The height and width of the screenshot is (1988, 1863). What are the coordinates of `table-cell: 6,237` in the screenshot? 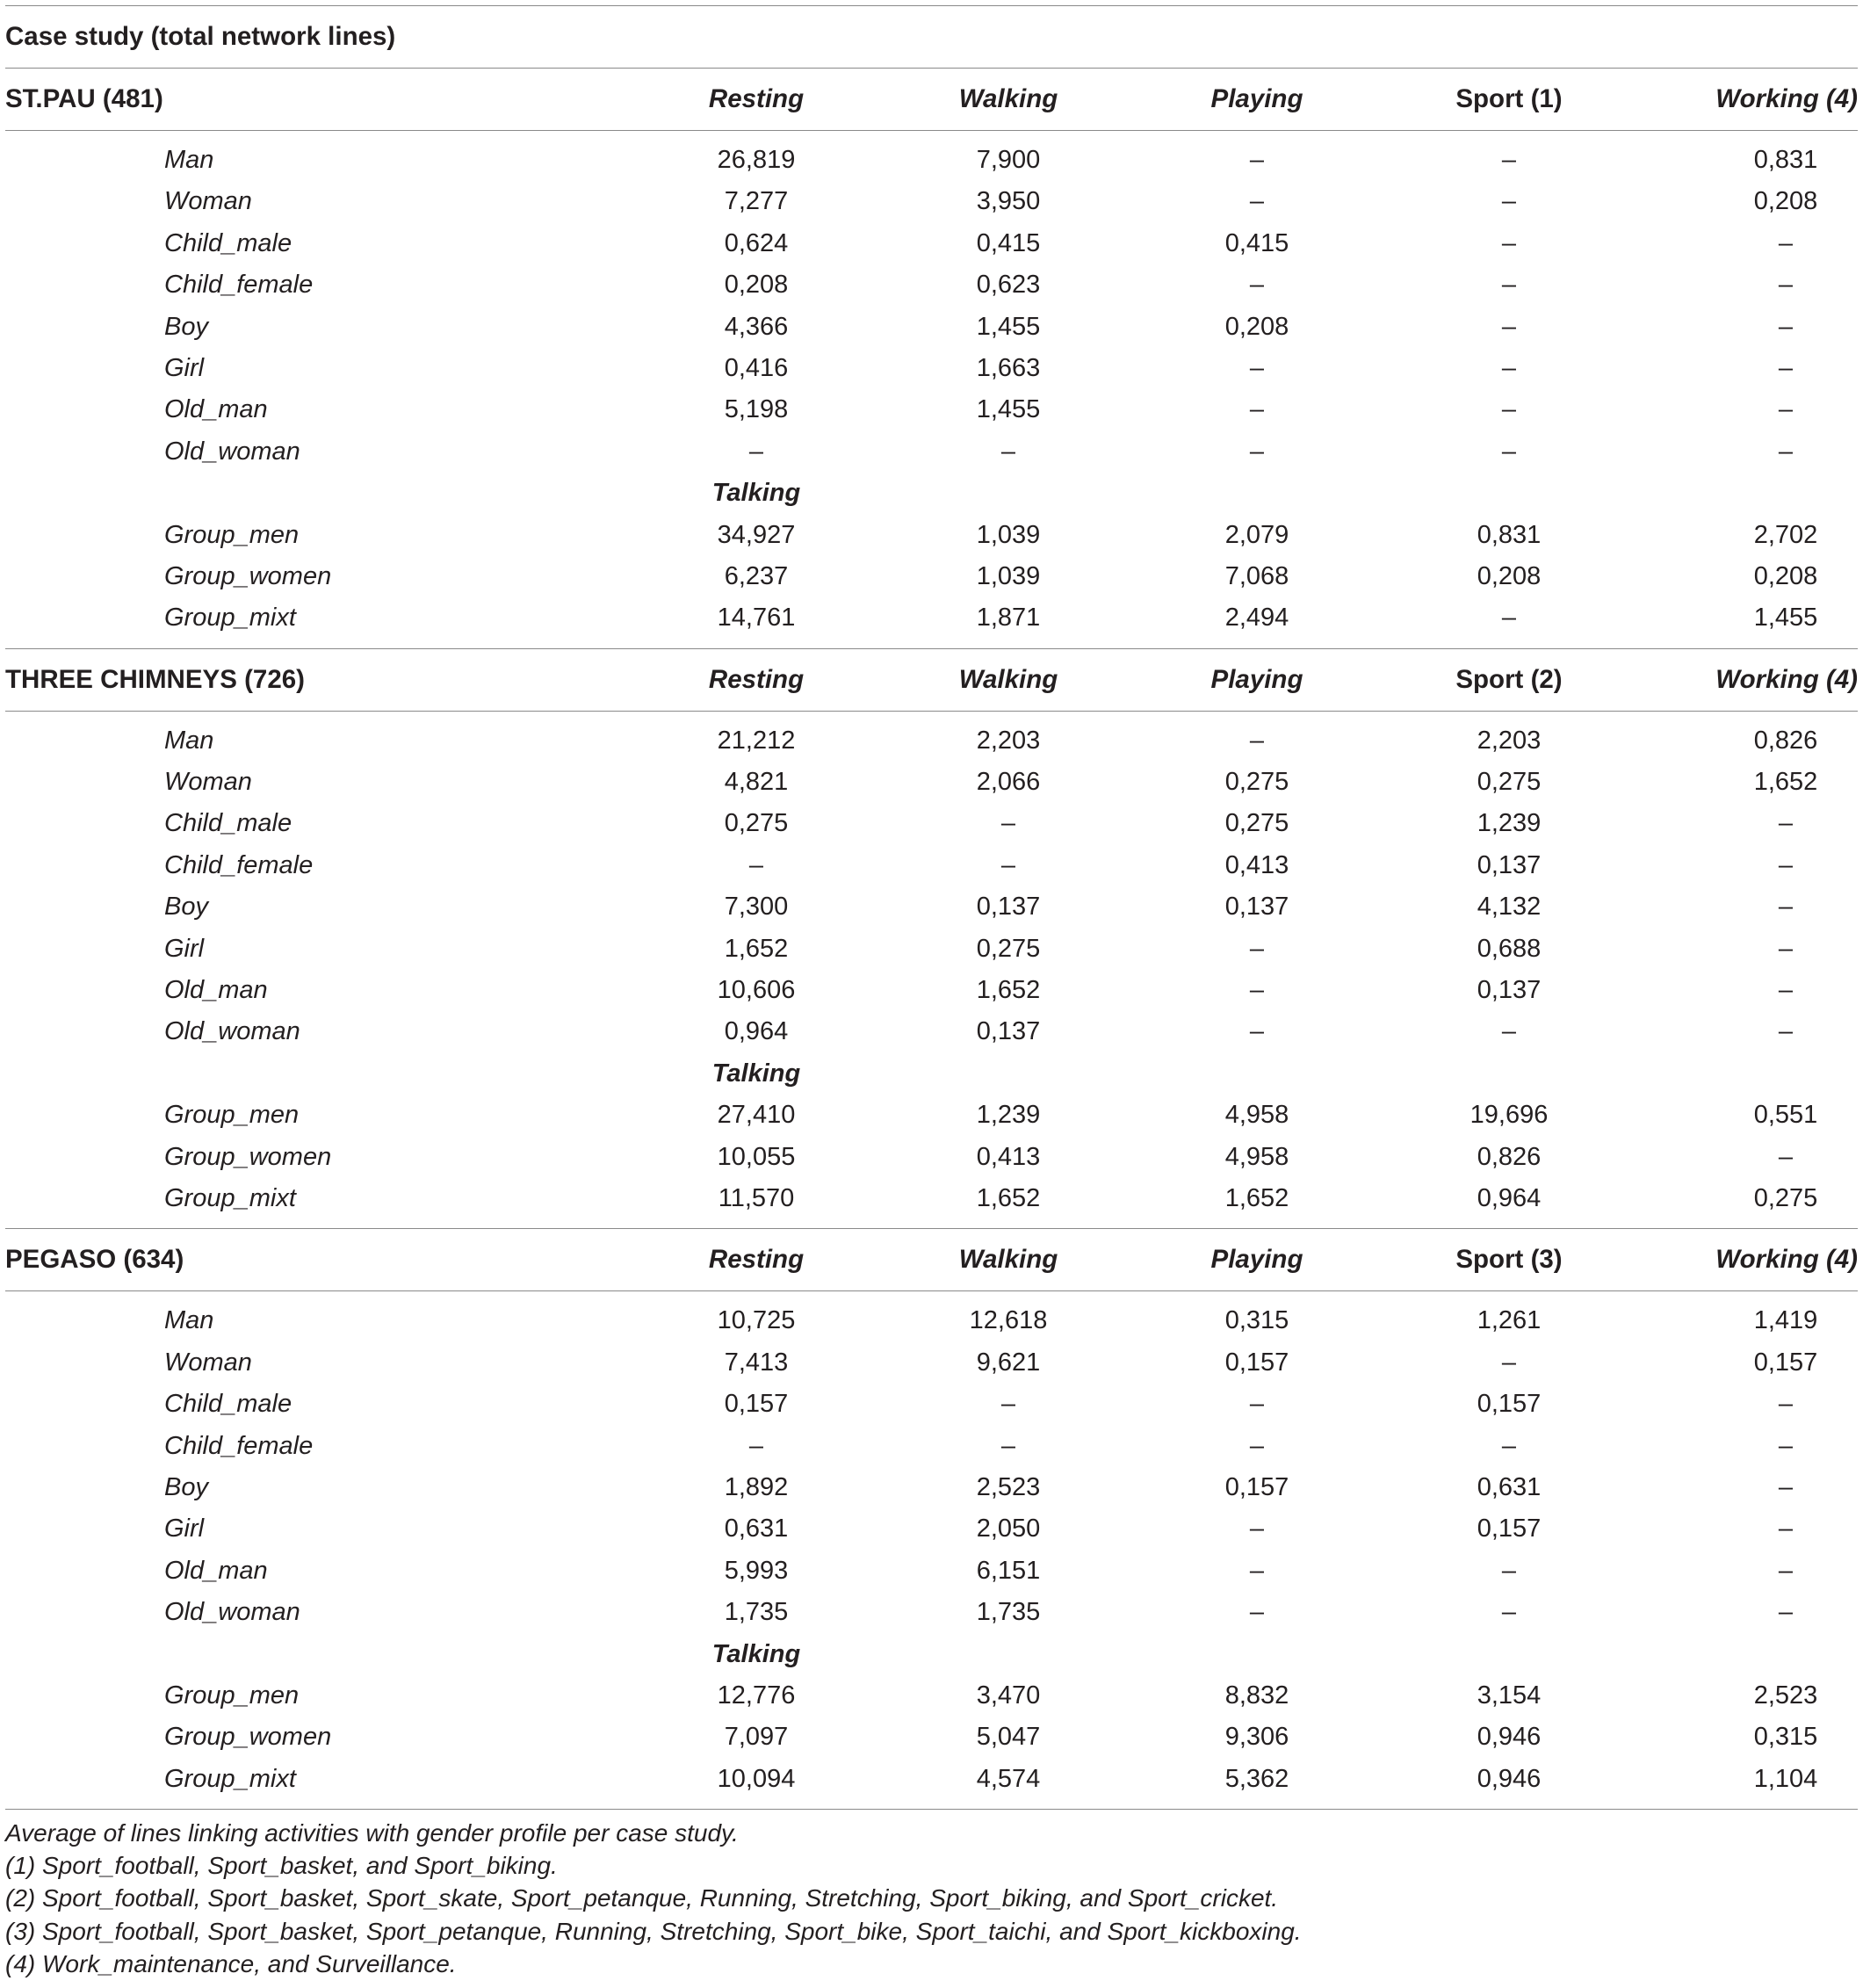 It's located at (756, 575).